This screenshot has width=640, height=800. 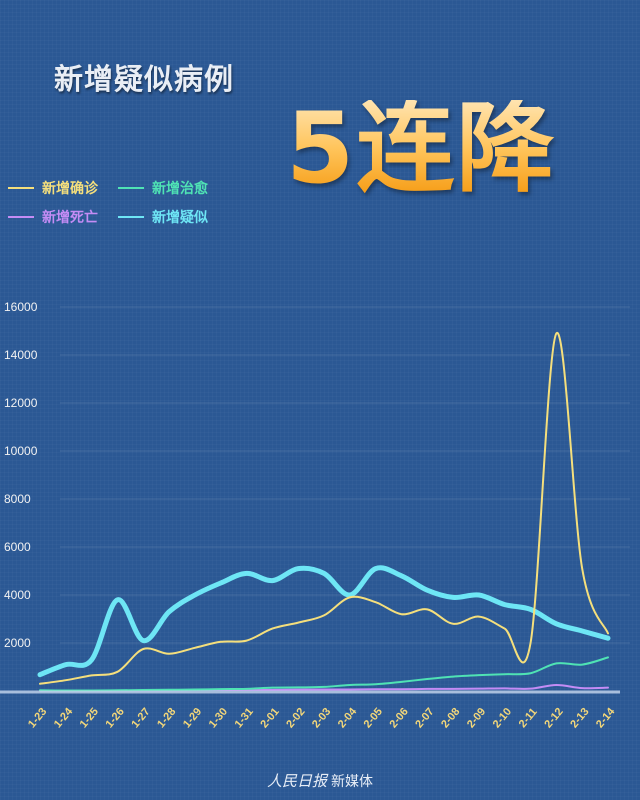 I want to click on legend-label-confirmed: 新增确诊, so click(x=70, y=189).